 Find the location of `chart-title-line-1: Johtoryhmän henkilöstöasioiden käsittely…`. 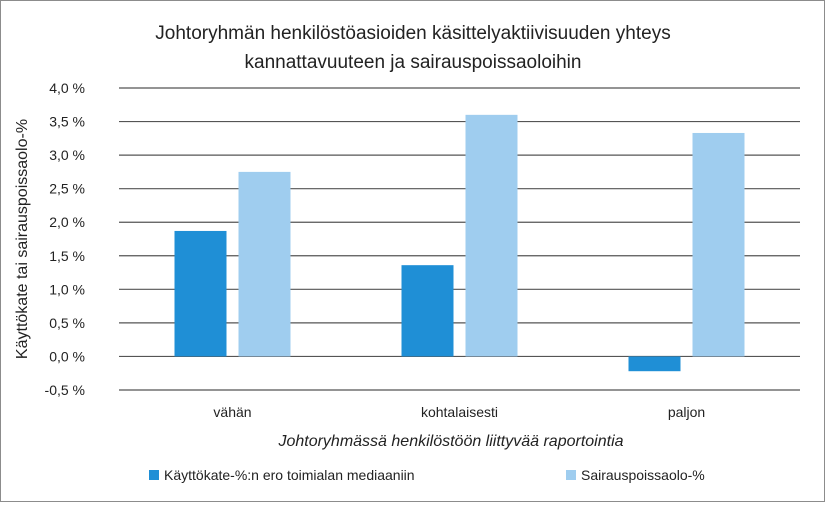

chart-title-line-1: Johtoryhmän henkilöstöasioiden käsittely… is located at coordinates (412, 33).